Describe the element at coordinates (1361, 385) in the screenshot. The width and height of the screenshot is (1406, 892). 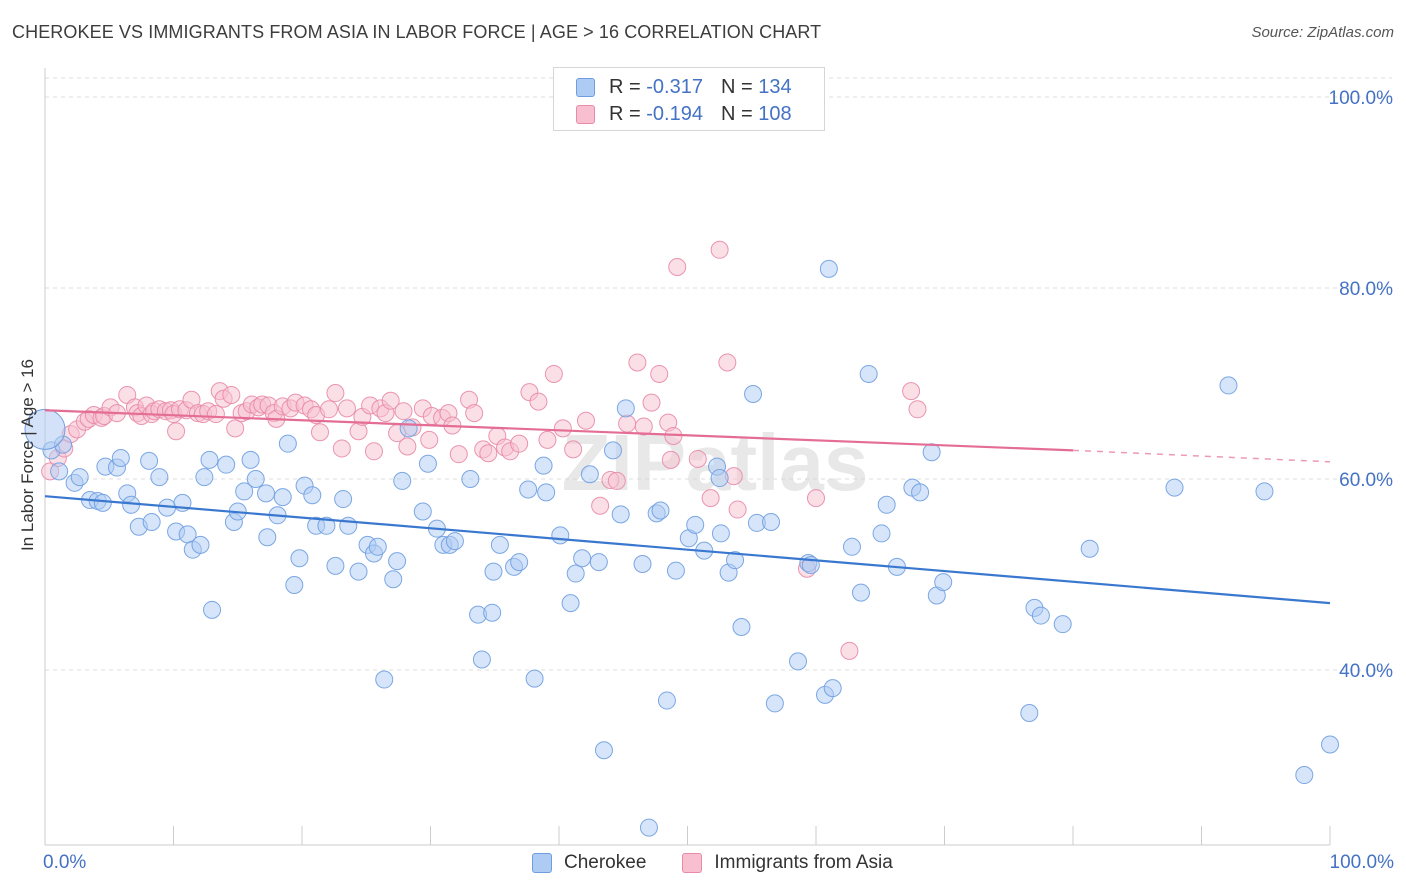
I see `y-tick-labels: 40.0% 60.0% 80.0% 100.0%` at that location.